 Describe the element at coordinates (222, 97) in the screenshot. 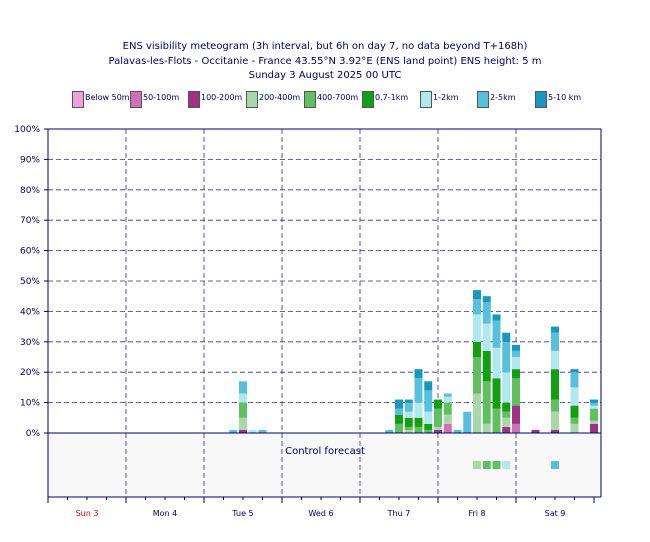

I see `legend-label: 100-200m` at that location.